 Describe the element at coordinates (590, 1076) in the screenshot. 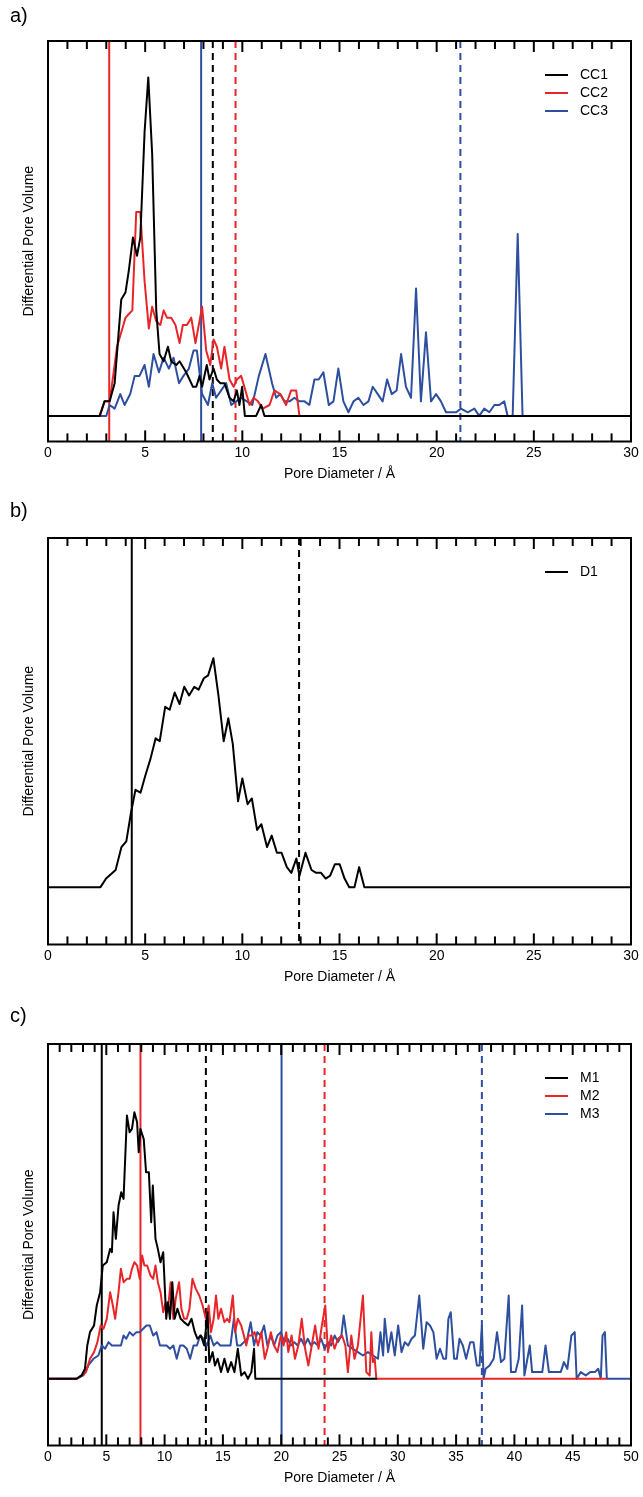

I see `legend-label: M1` at that location.